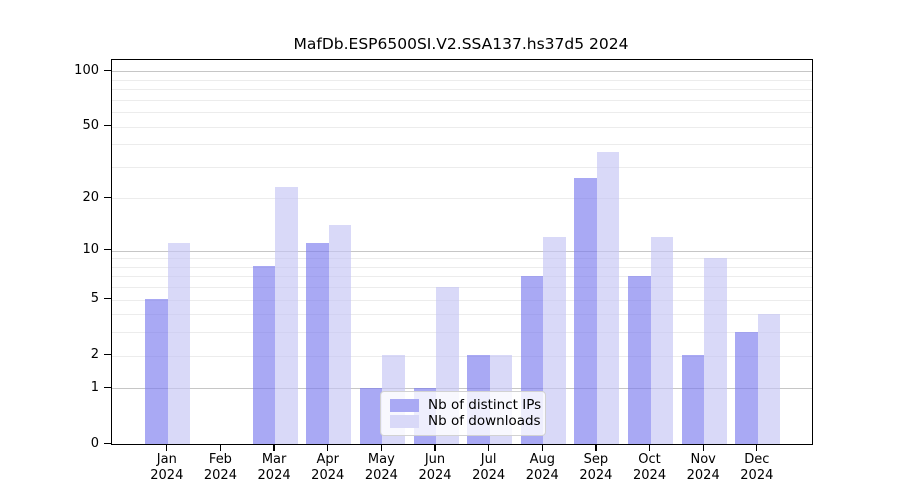 The width and height of the screenshot is (900, 500). What do you see at coordinates (371, 415) in the screenshot?
I see `bar-may-distinct-ips` at bounding box center [371, 415].